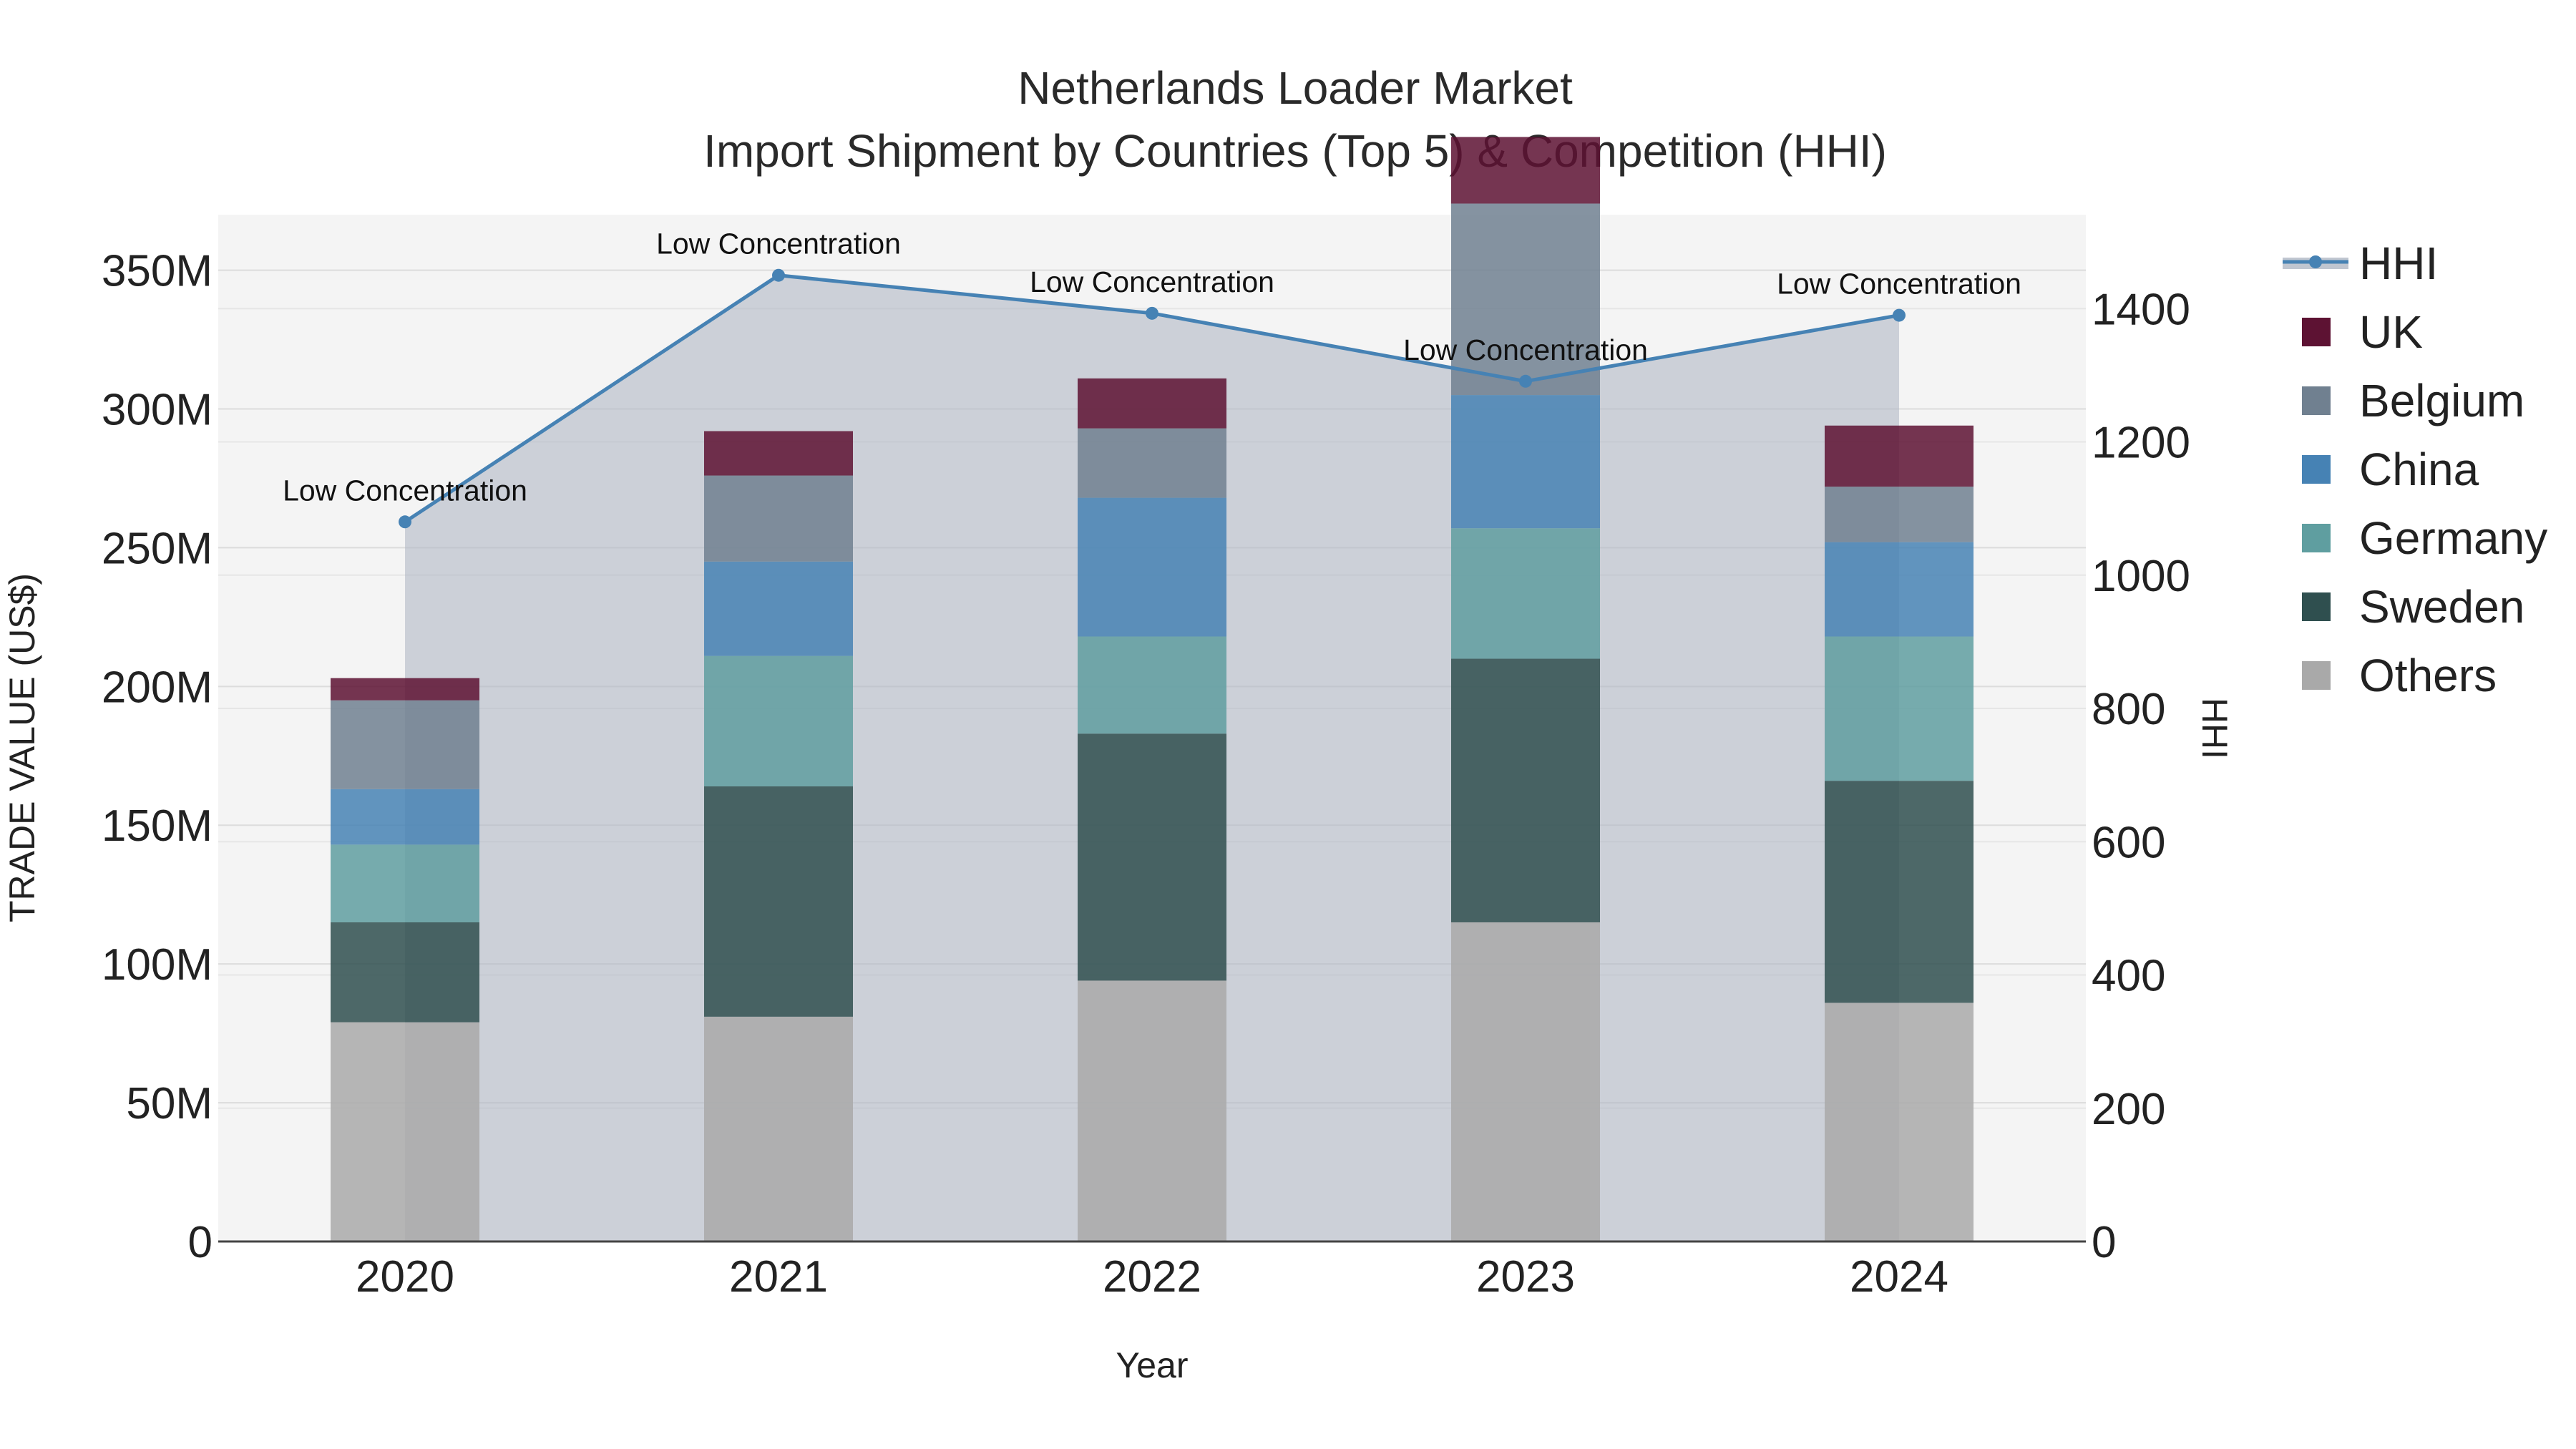 The height and width of the screenshot is (1449, 2576). I want to click on legend-swatch-sweden, so click(2316, 606).